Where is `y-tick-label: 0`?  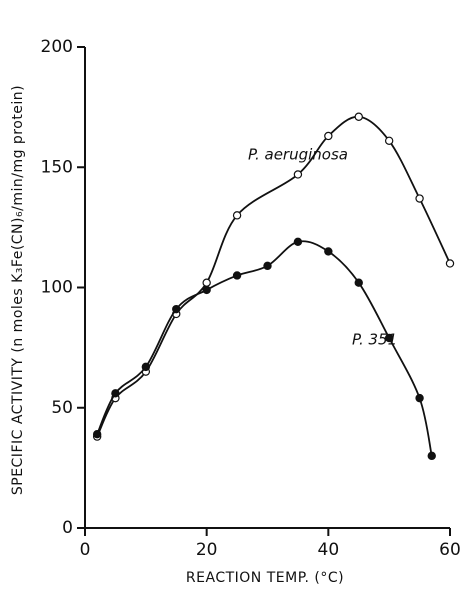
y-tick-label: 0 is located at coordinates (67, 528).